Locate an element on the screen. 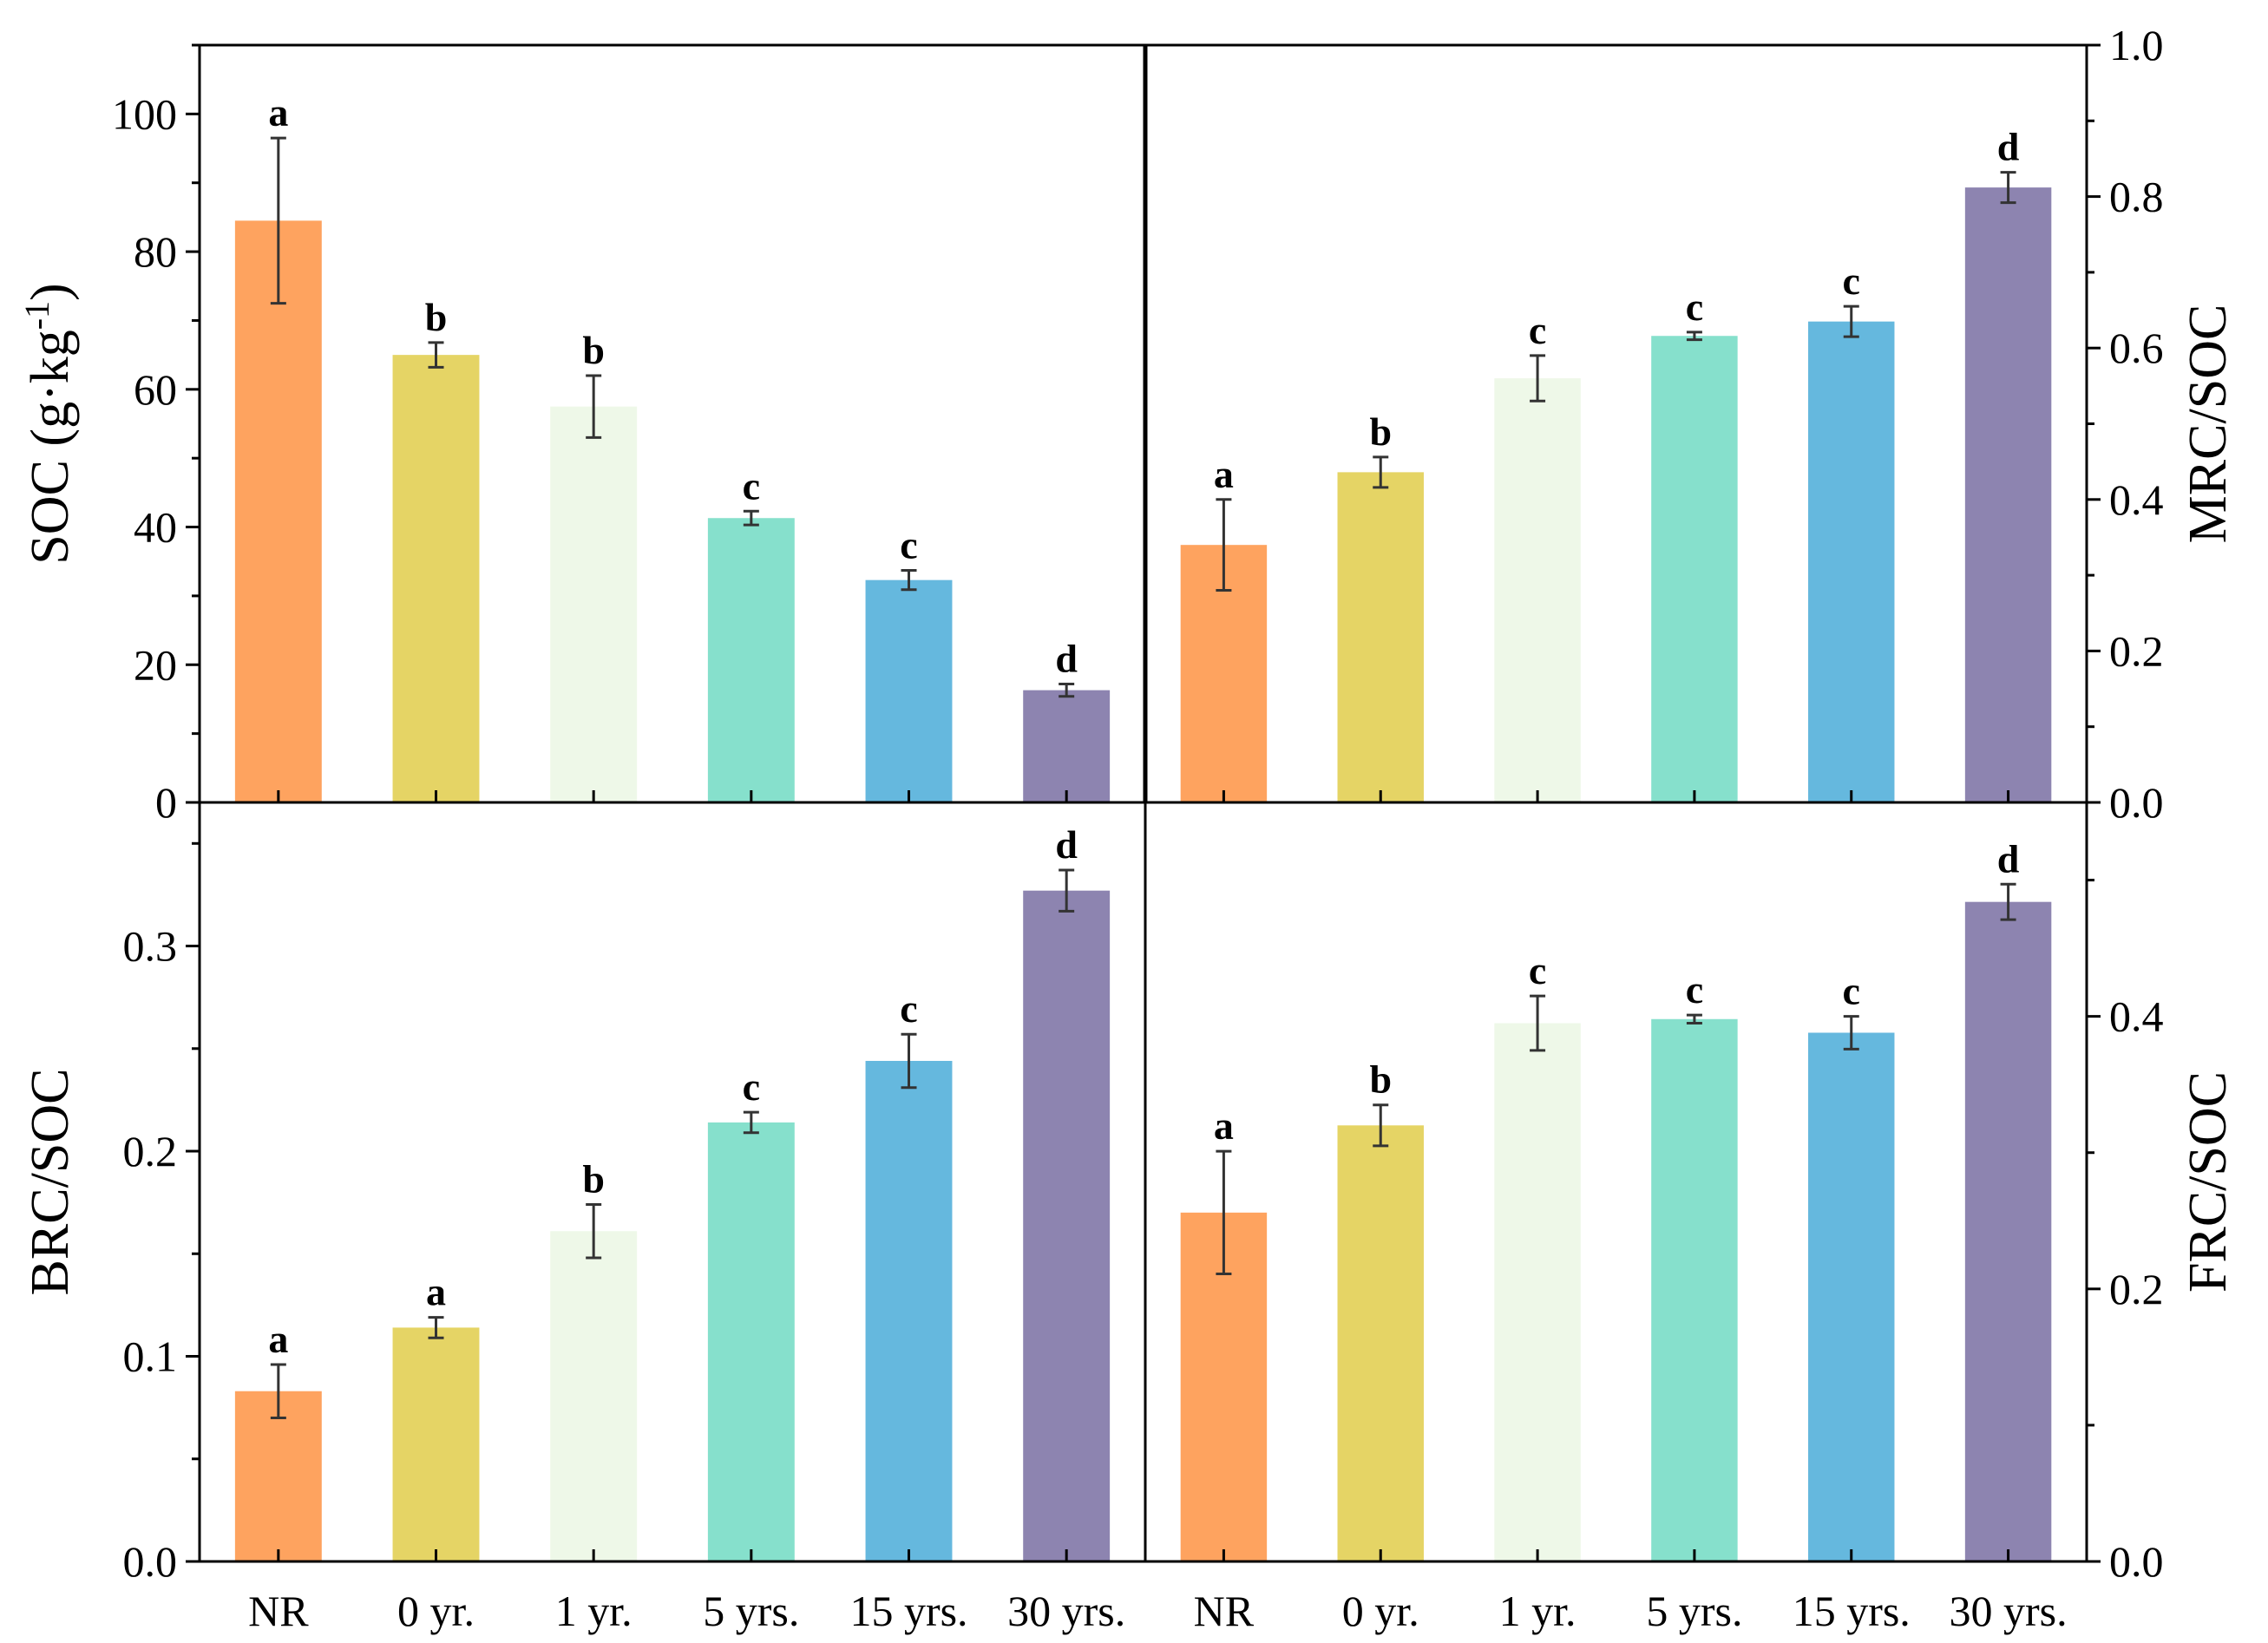 The image size is (2268, 1643). y-tick-label-top-right-5: 1.0 is located at coordinates (2136, 45).